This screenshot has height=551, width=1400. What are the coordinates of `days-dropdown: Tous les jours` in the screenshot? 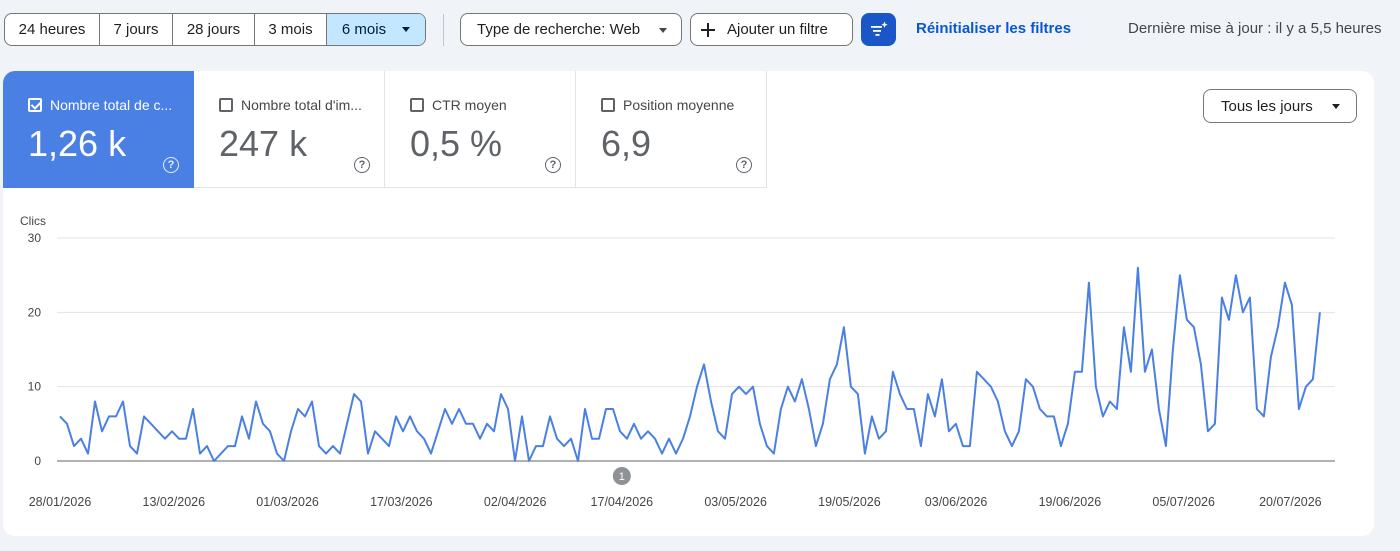 It's located at (1280, 106).